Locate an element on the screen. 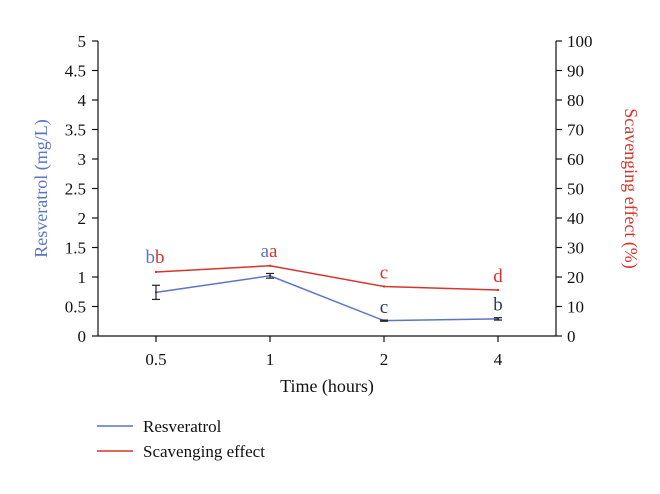 This screenshot has width=660, height=494. sig-letter-scavenging: b is located at coordinates (160, 257).